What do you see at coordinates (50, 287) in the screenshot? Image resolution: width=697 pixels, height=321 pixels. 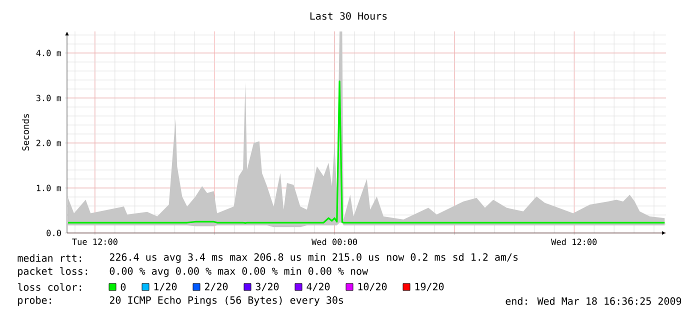 I see `legend-title: loss color:` at bounding box center [50, 287].